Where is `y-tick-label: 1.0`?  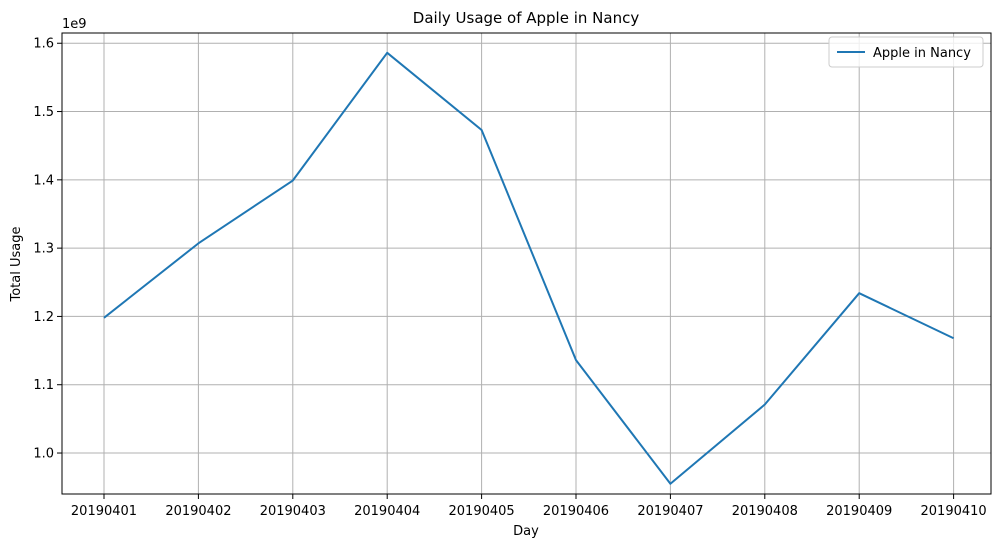
y-tick-label: 1.0 is located at coordinates (43, 454).